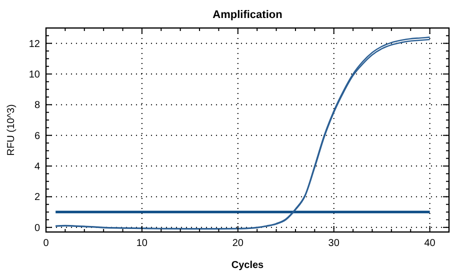 This screenshot has height=276, width=464. I want to click on chart-title: Amplification, so click(247, 15).